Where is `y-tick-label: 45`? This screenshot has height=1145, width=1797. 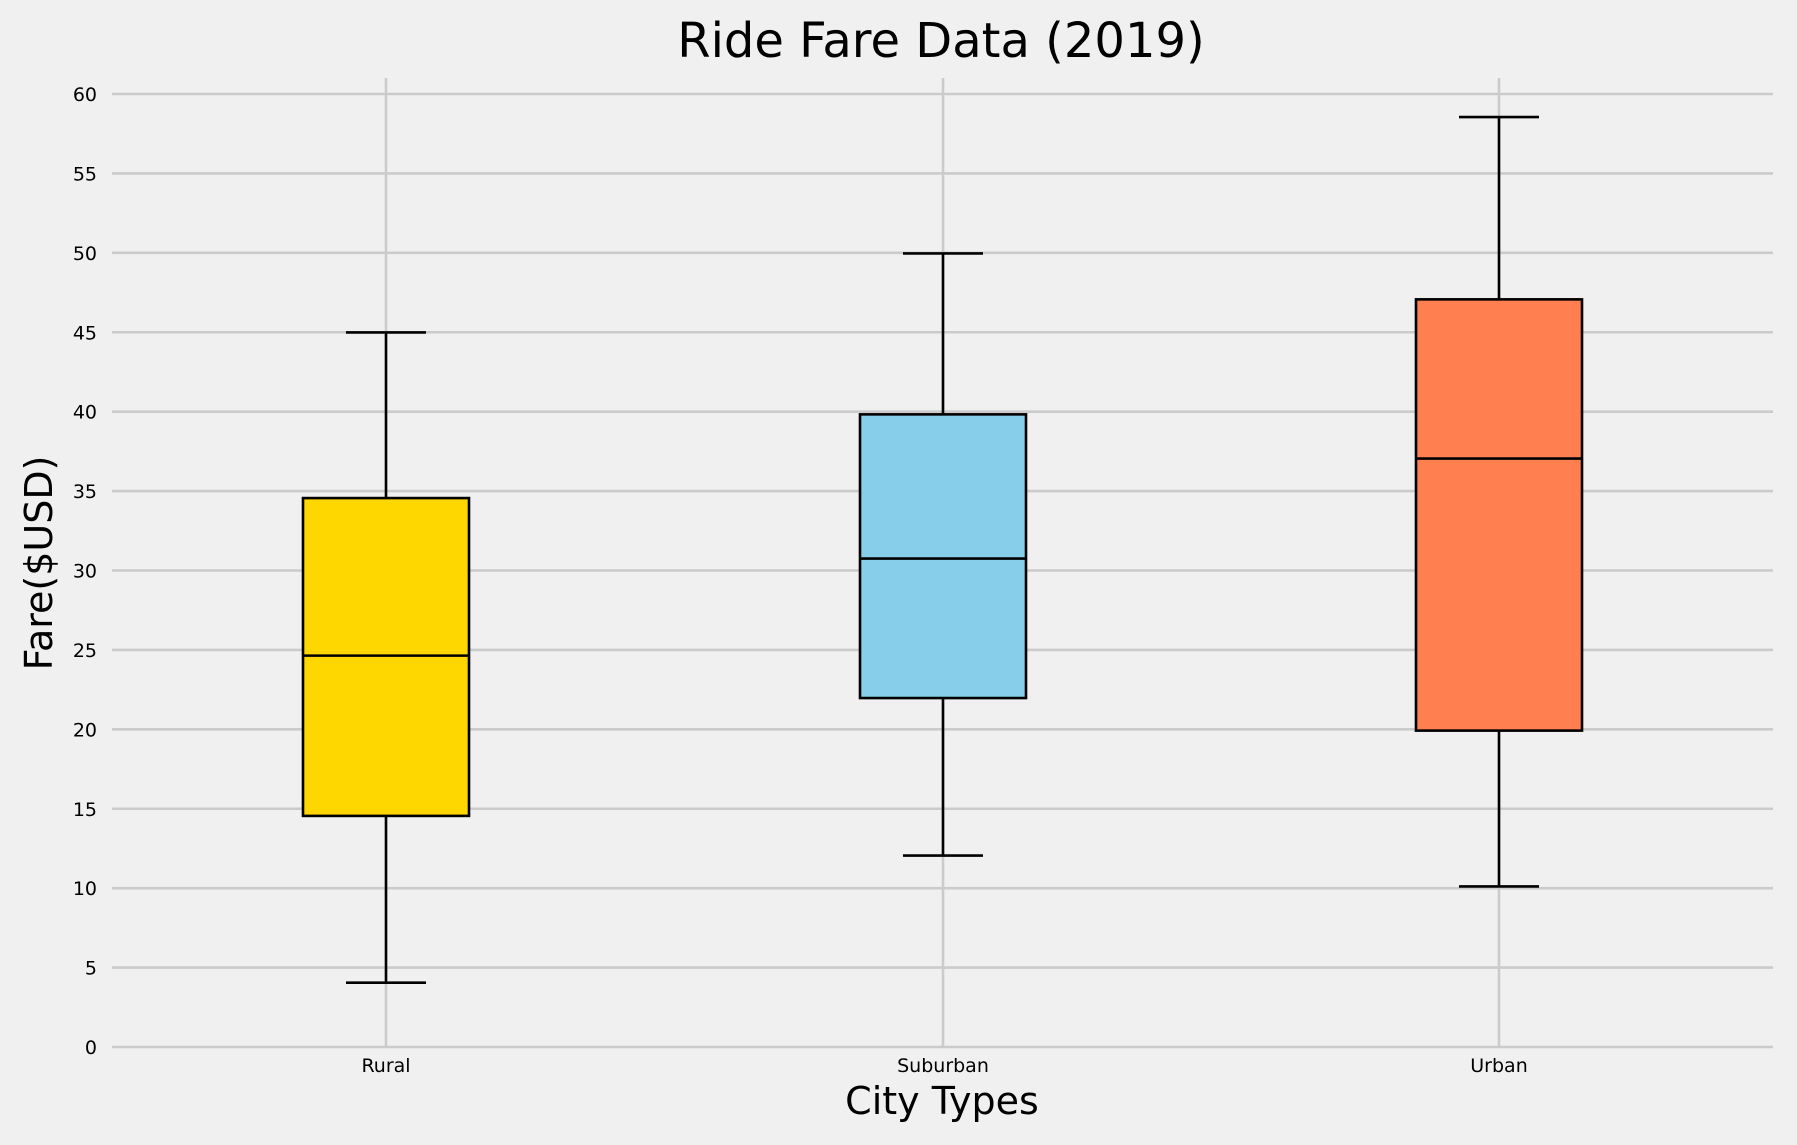
y-tick-label: 45 is located at coordinates (85, 333).